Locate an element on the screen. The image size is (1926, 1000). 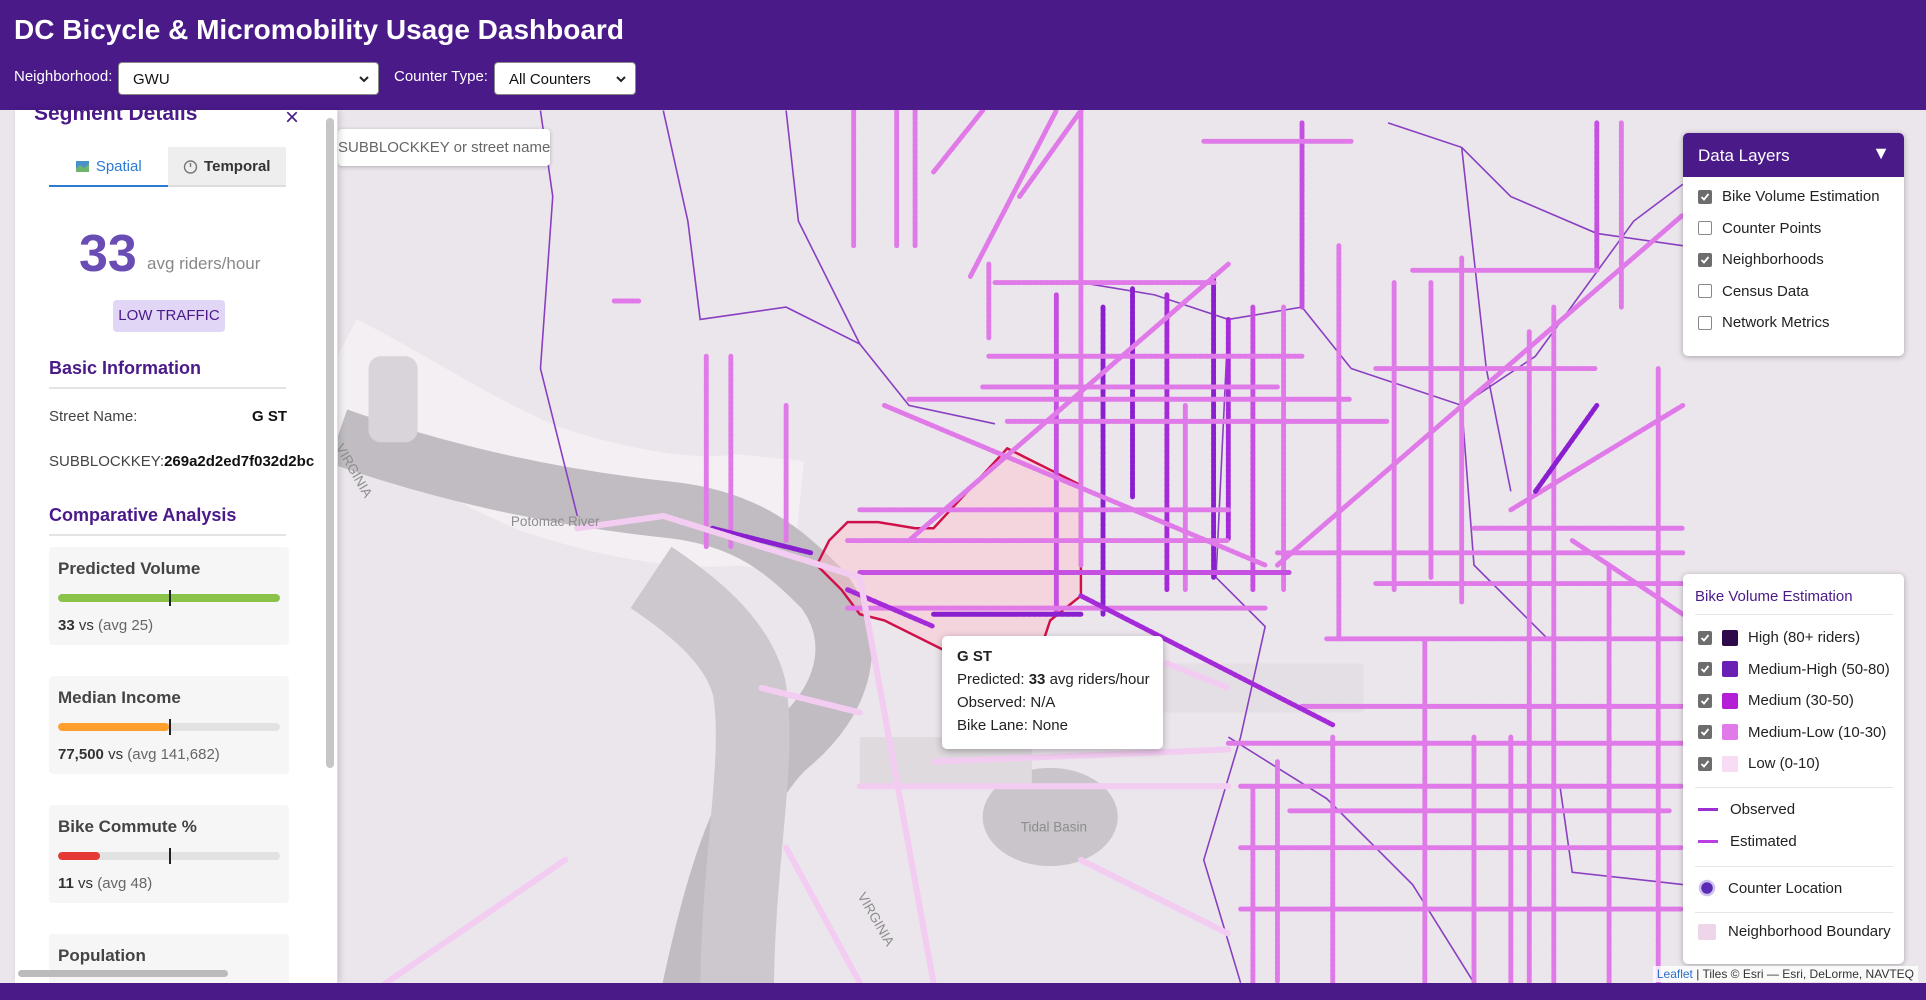
tooltip-value: None is located at coordinates (1050, 725).